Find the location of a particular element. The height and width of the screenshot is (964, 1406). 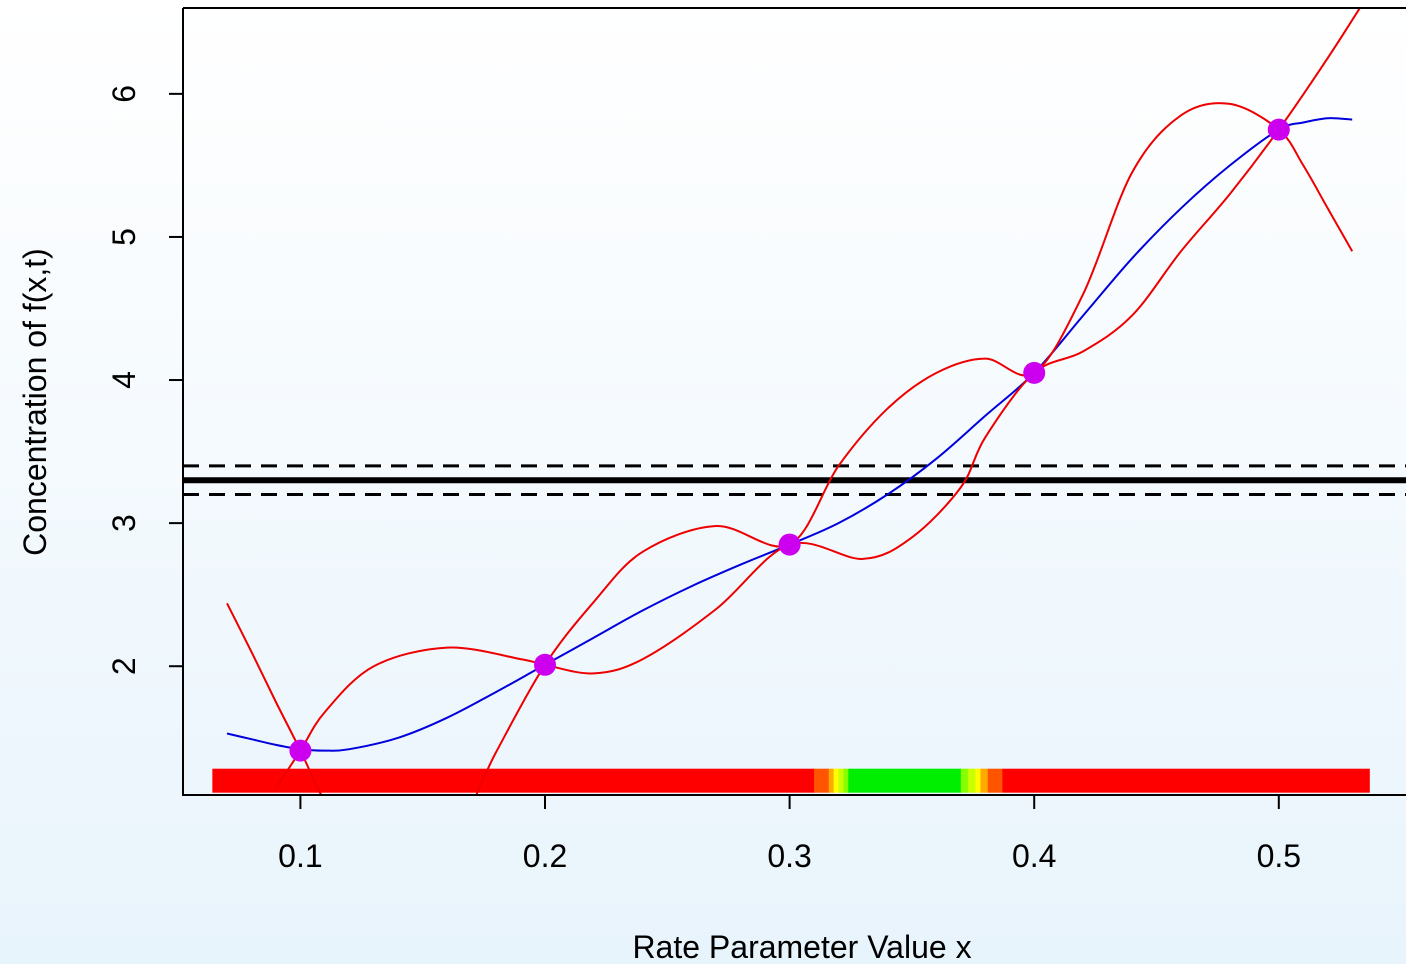

implausibility-bar is located at coordinates (791, 780).